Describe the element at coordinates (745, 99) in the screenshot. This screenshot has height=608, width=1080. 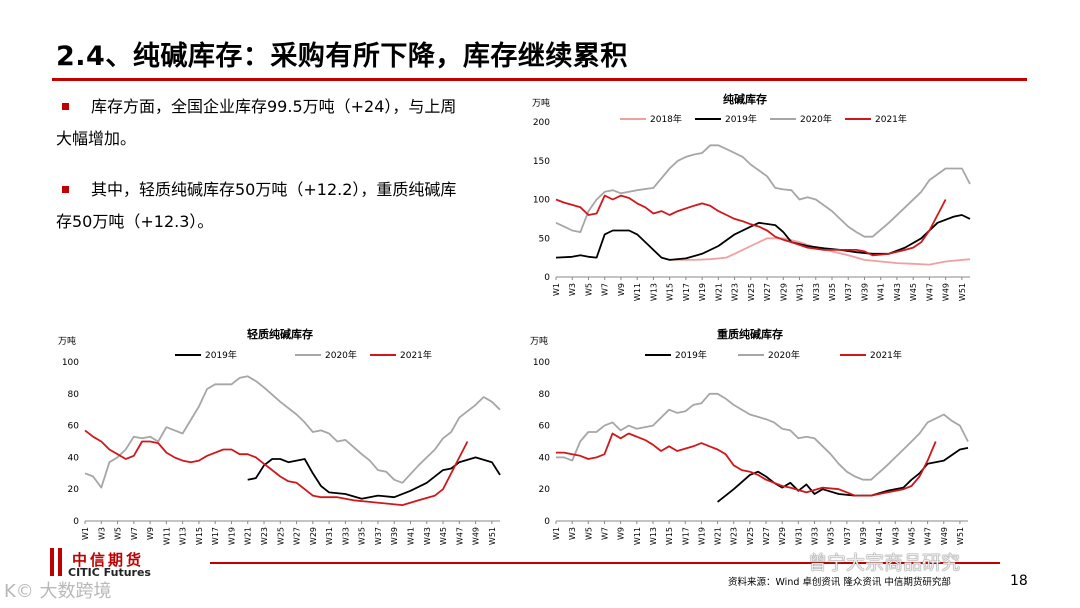
I see `chart-title: 纯碱库存` at that location.